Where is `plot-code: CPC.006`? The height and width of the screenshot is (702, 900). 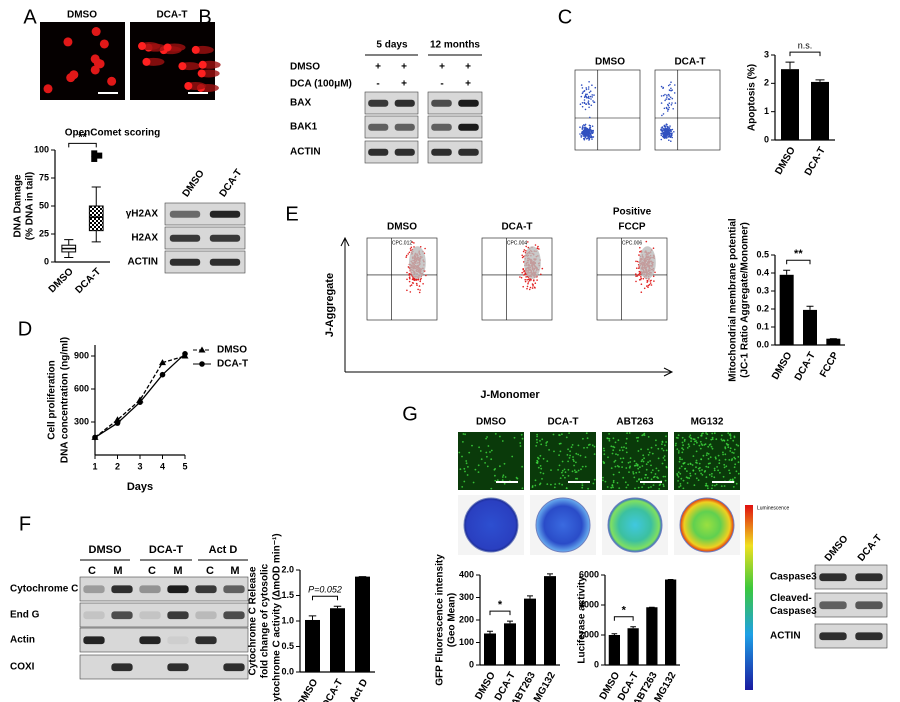 plot-code: CPC.006 is located at coordinates (632, 243).